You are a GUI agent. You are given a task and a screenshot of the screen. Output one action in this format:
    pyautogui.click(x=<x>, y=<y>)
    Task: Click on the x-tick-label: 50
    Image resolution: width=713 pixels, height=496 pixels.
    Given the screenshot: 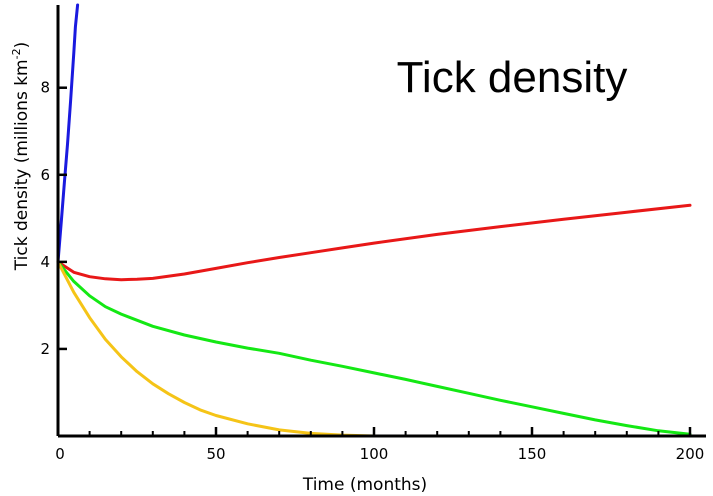 What is the action you would take?
    pyautogui.click(x=215, y=454)
    